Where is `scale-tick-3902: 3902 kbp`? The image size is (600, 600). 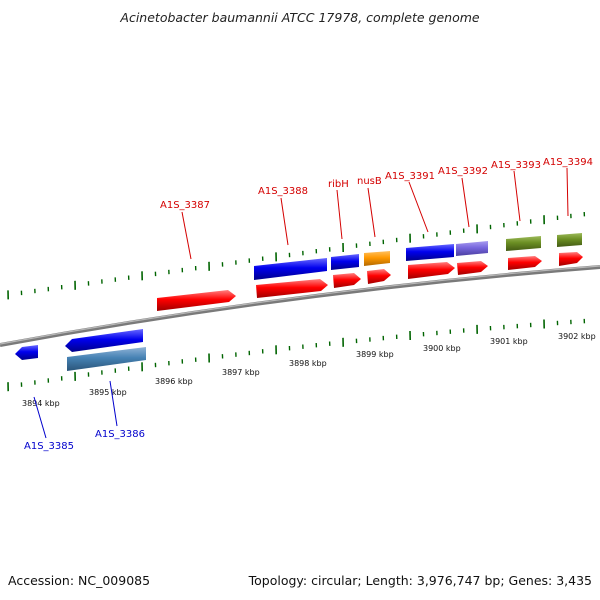
scale-tick-3902: 3902 kbp is located at coordinates (577, 336).